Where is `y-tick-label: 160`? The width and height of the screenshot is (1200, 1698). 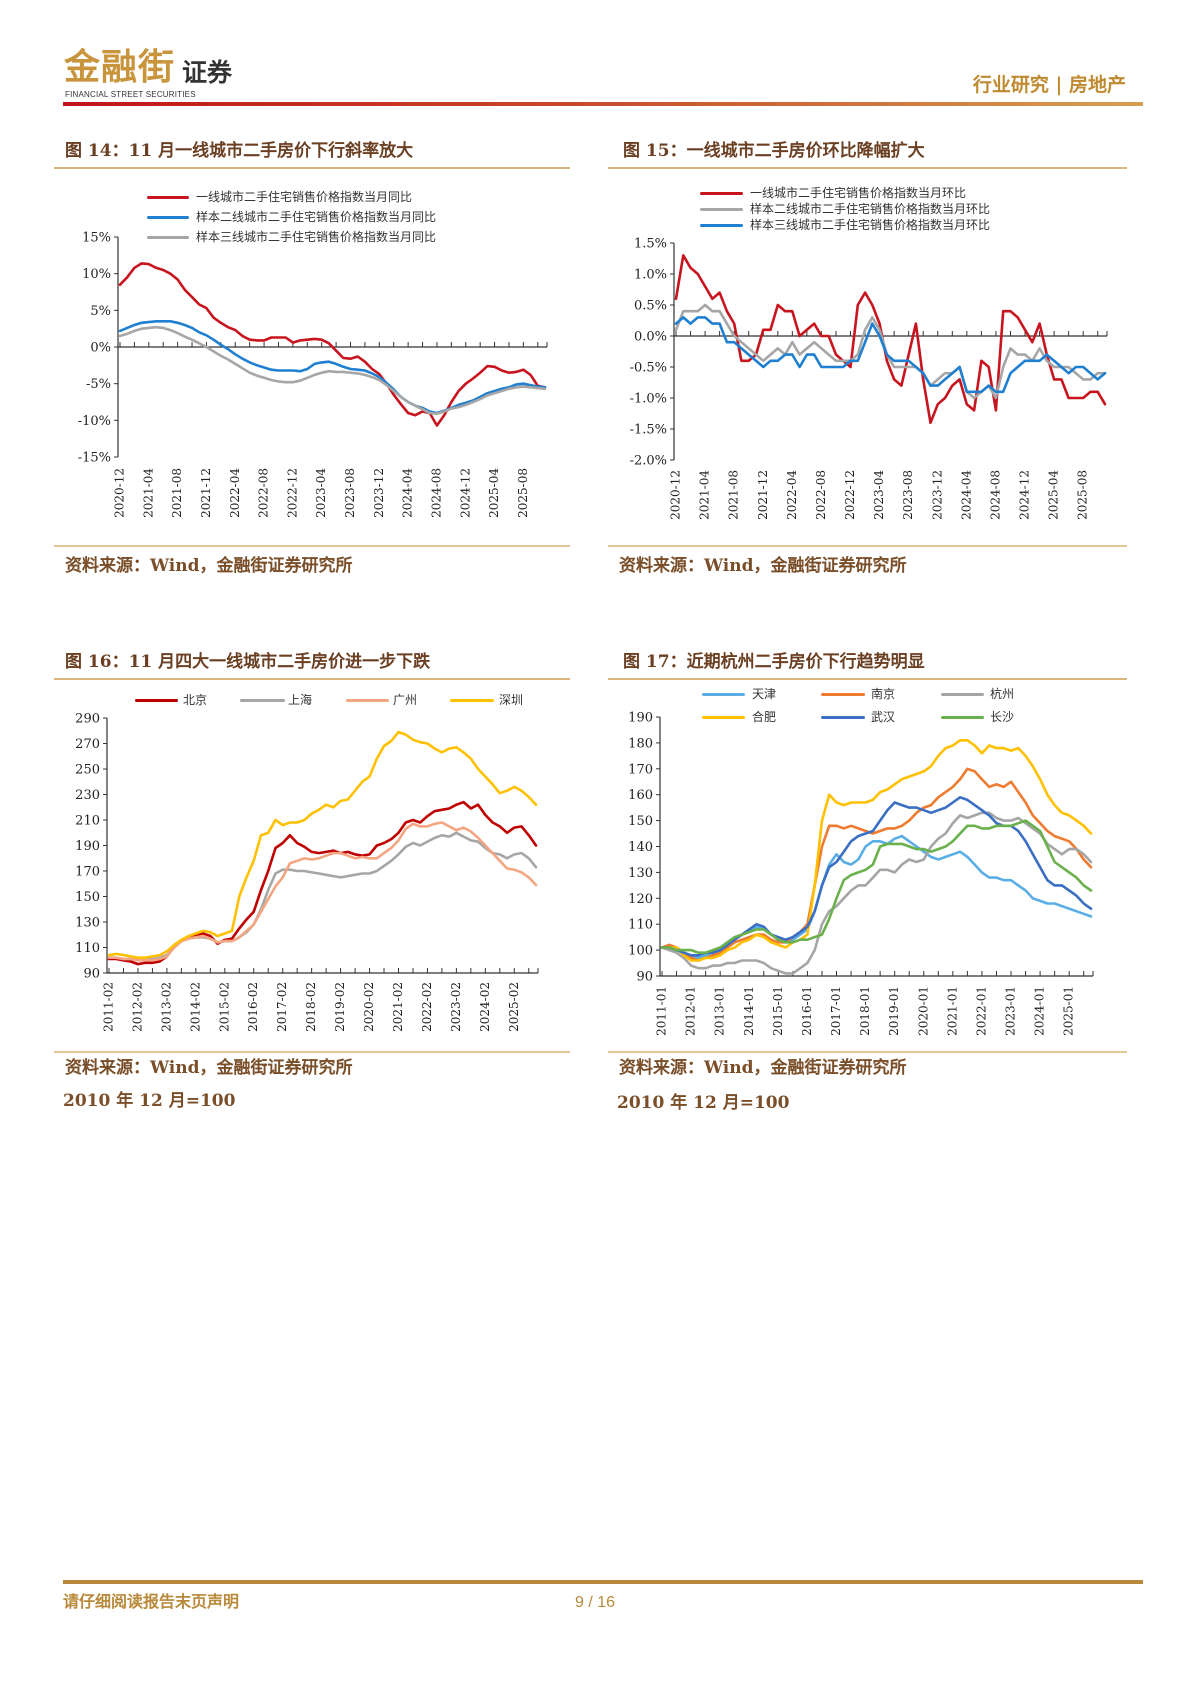 y-tick-label: 160 is located at coordinates (640, 795).